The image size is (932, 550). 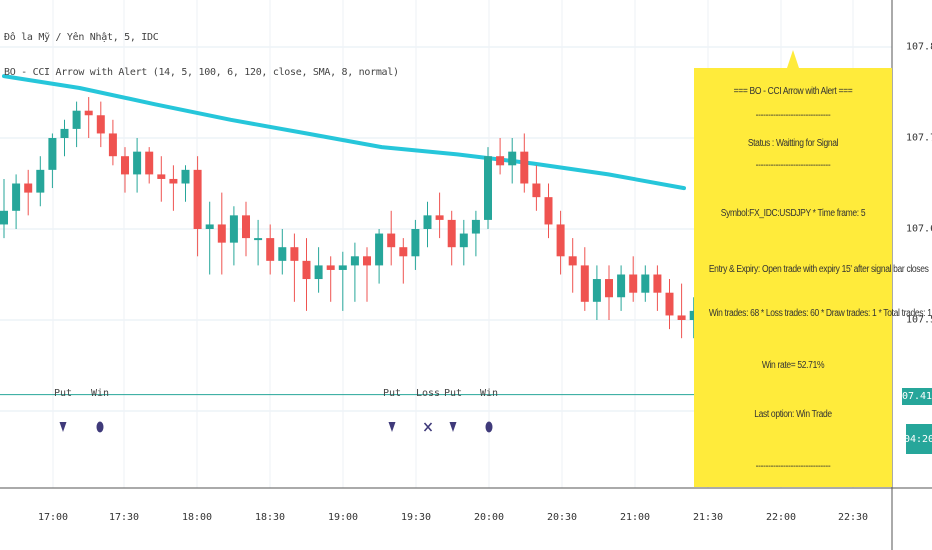 I want to click on symbol-title: Đô la Mỹ / Yên Nhật, 5, IDC, so click(x=81, y=37).